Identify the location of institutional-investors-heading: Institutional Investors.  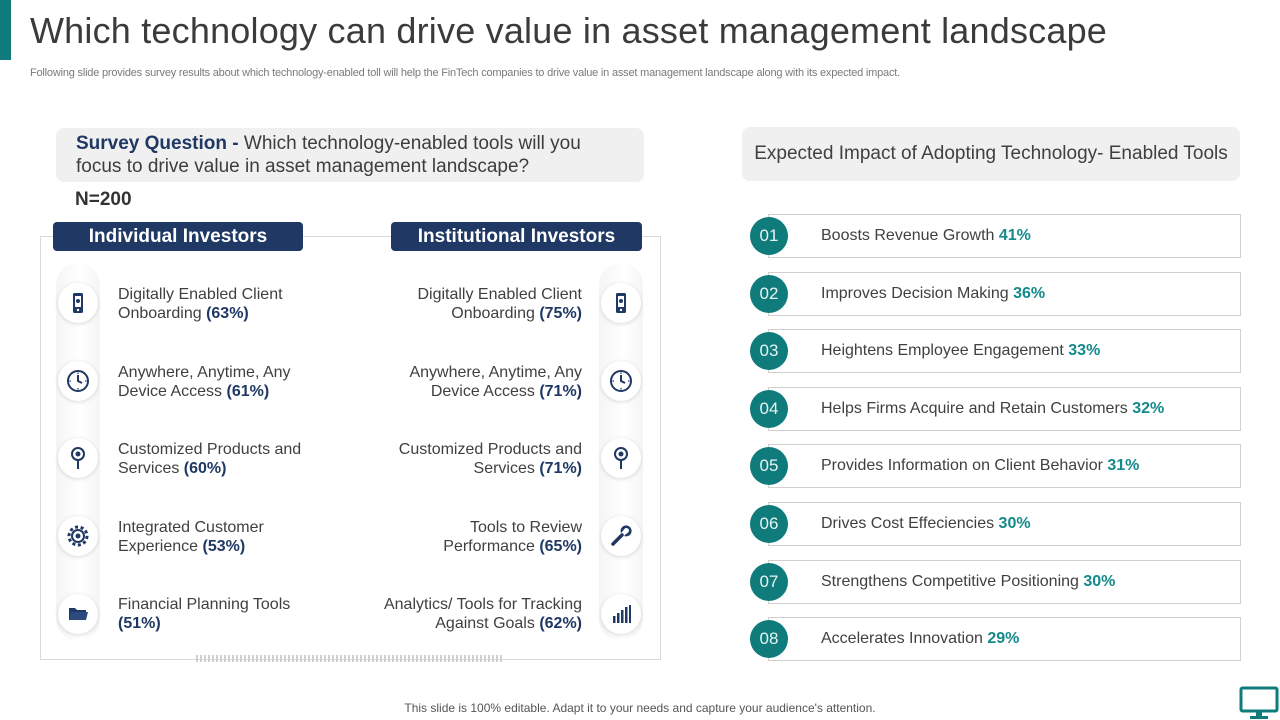
(516, 236).